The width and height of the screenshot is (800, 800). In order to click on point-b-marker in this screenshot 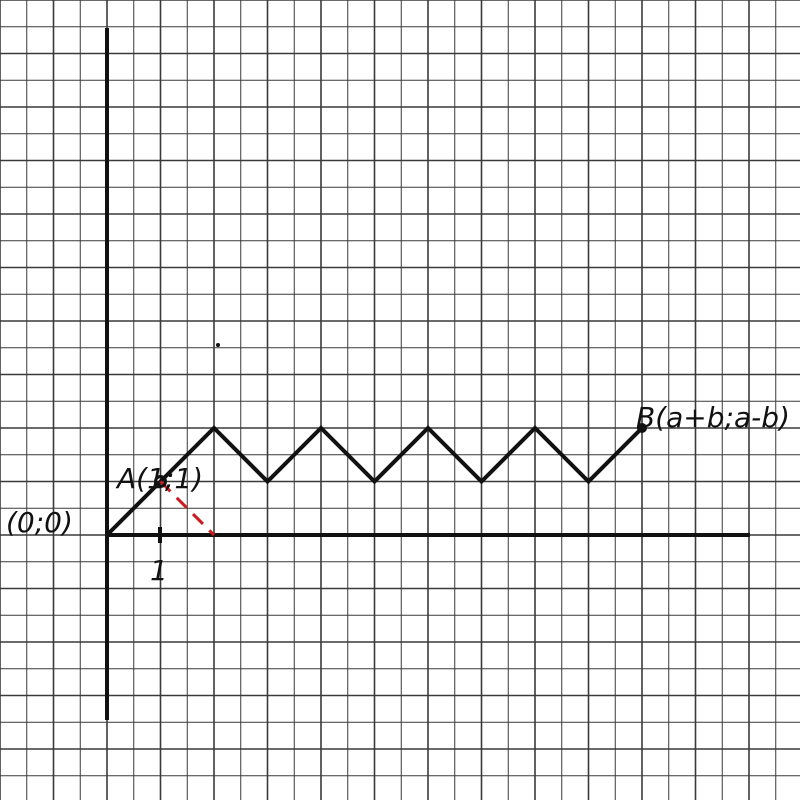, I will do `click(642, 428)`.